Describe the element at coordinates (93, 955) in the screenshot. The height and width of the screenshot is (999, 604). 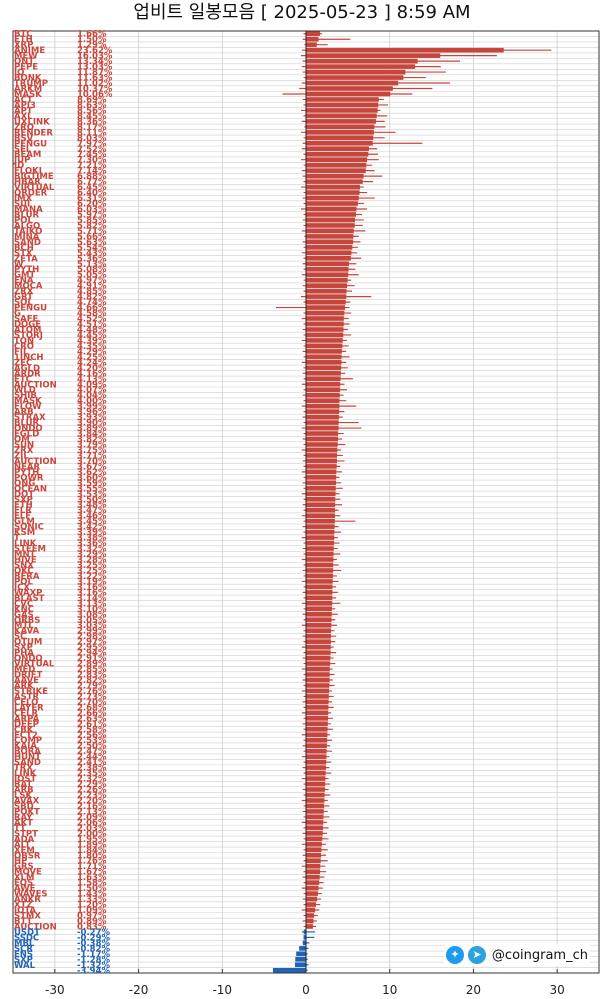
I see `value-label: -1.17%` at that location.